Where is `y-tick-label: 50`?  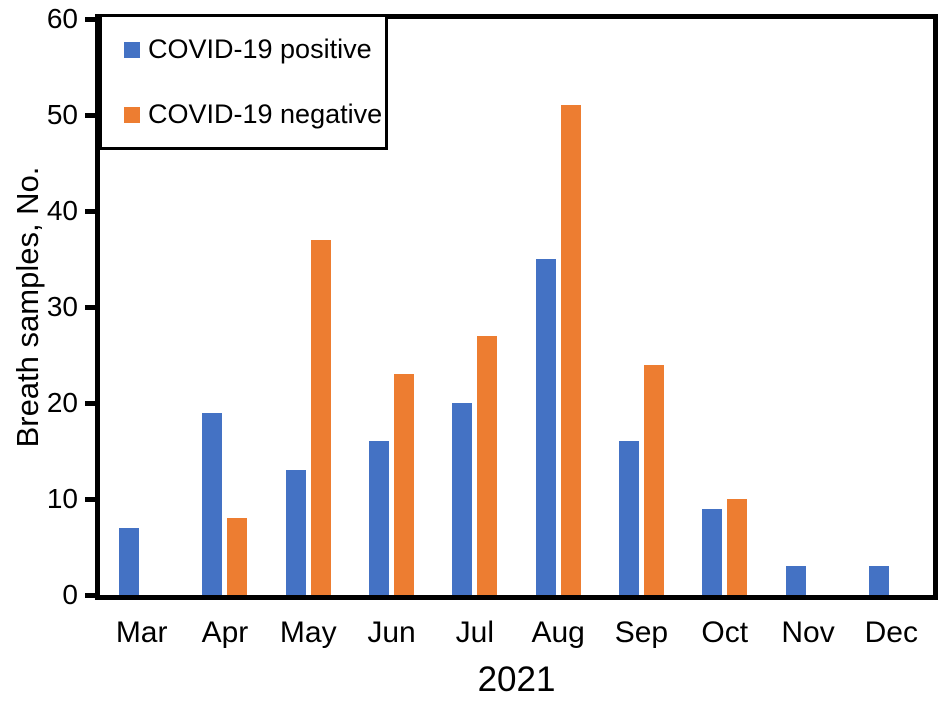
y-tick-label: 50 is located at coordinates (62, 114).